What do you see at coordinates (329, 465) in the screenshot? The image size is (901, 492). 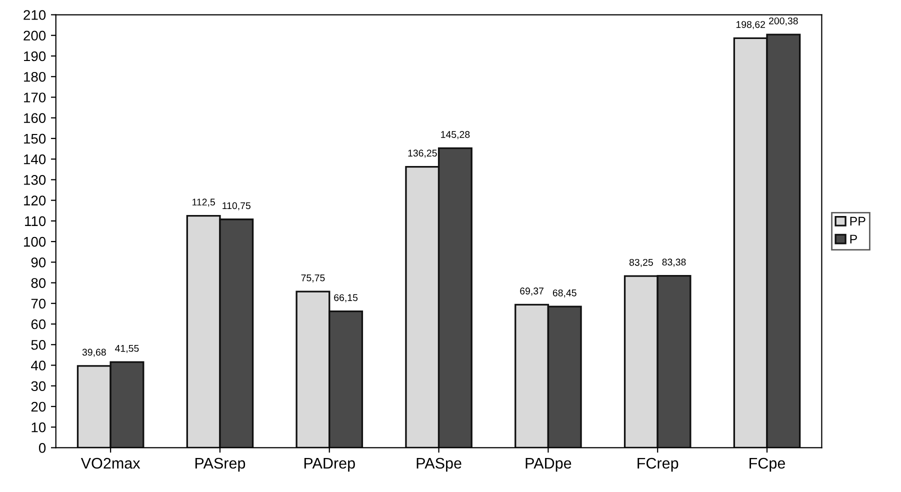 I see `x-tick-label: PADrep` at bounding box center [329, 465].